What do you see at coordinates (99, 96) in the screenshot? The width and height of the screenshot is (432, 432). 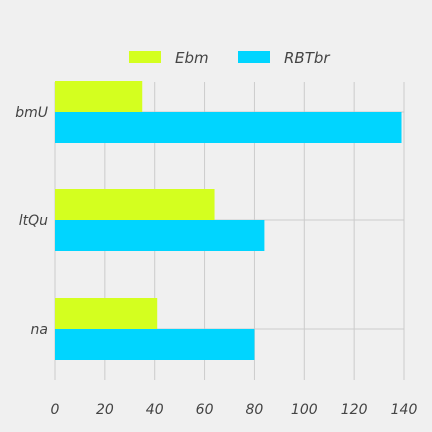 I see `bar-Ebm-bmU` at bounding box center [99, 96].